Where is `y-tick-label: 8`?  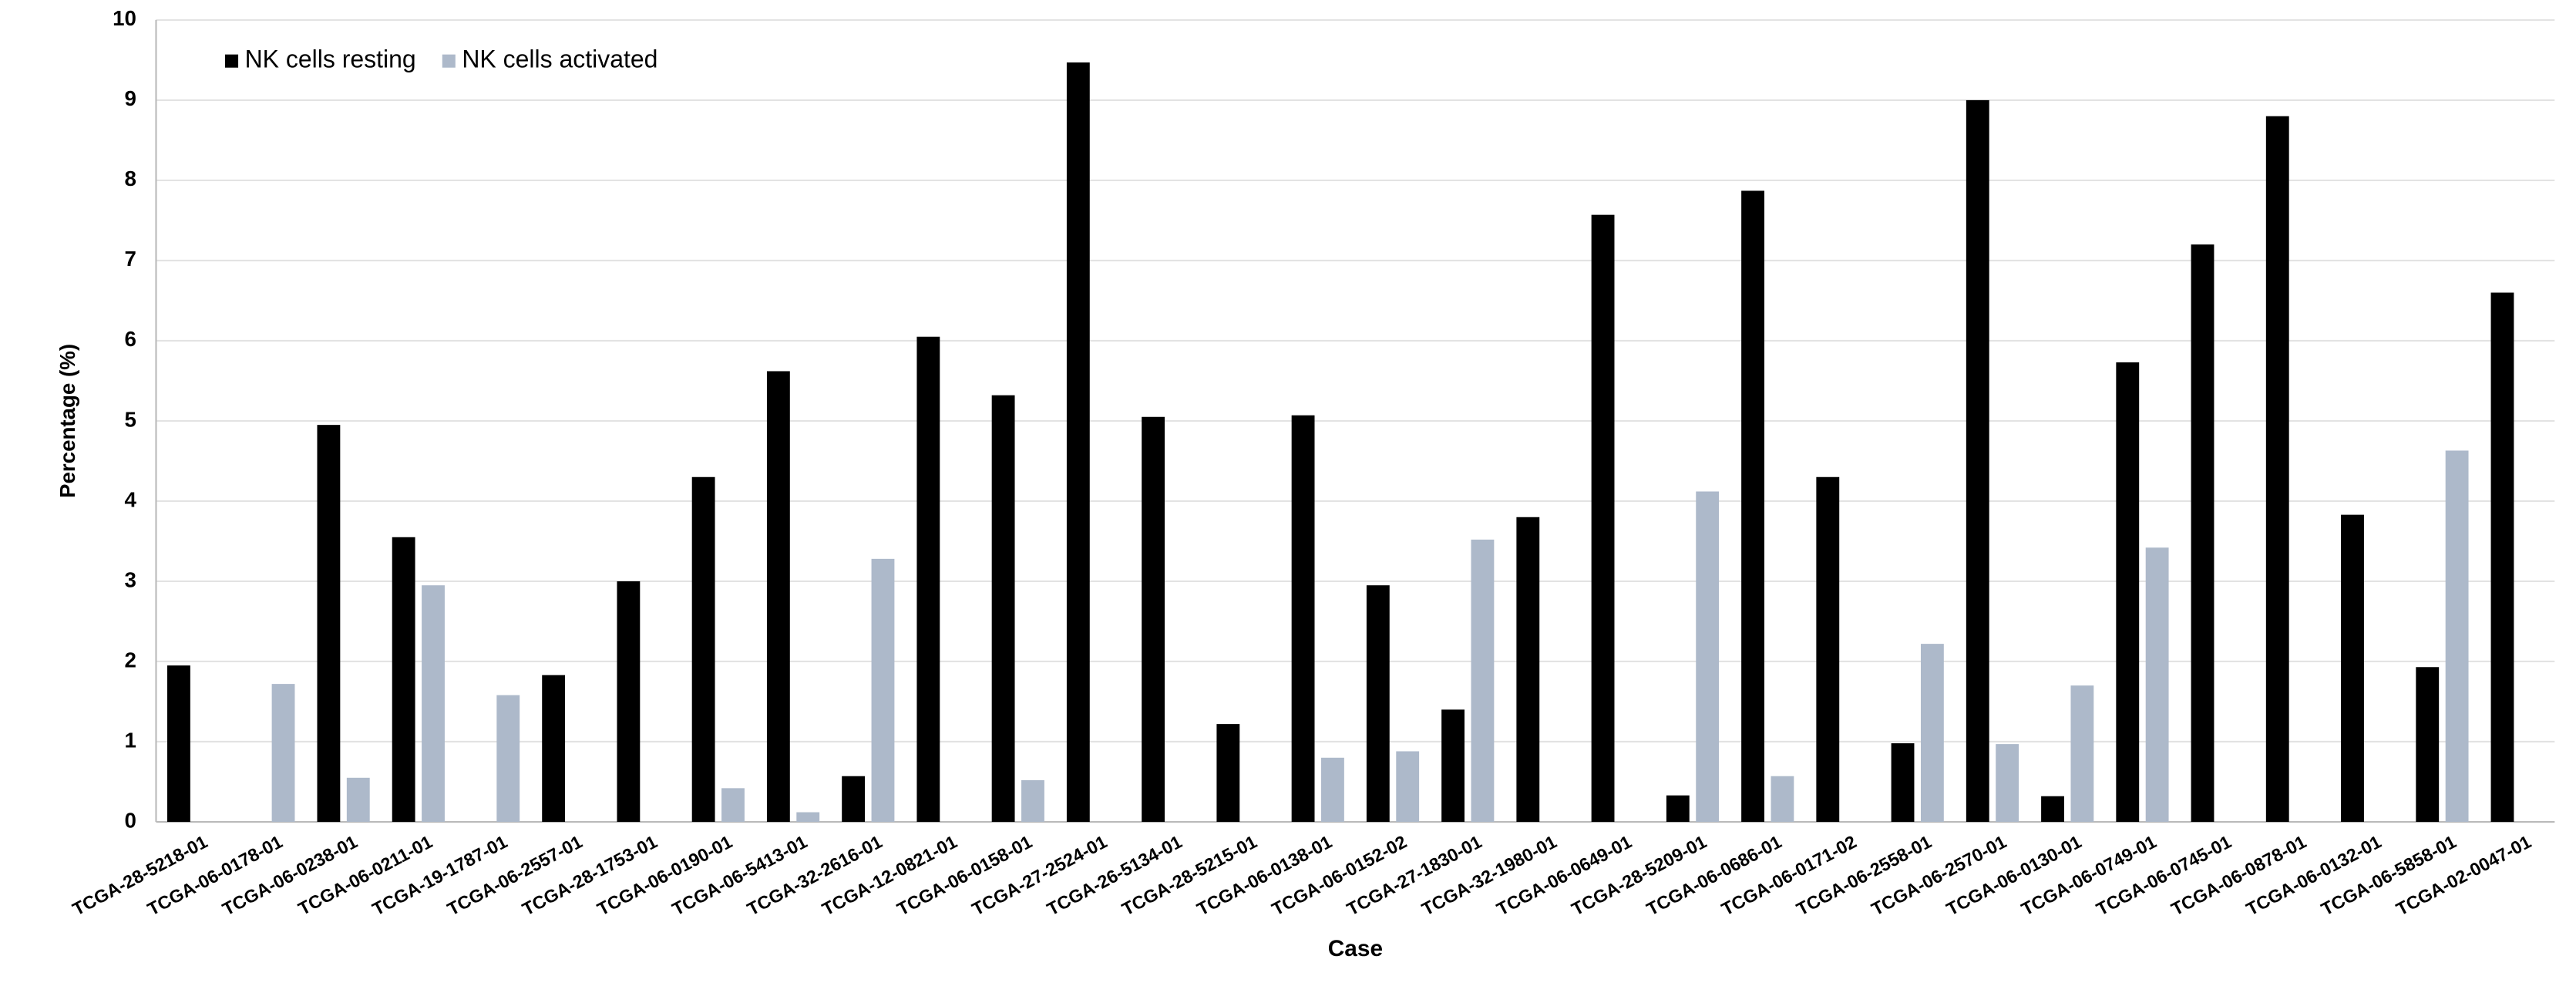 y-tick-label: 8 is located at coordinates (130, 178).